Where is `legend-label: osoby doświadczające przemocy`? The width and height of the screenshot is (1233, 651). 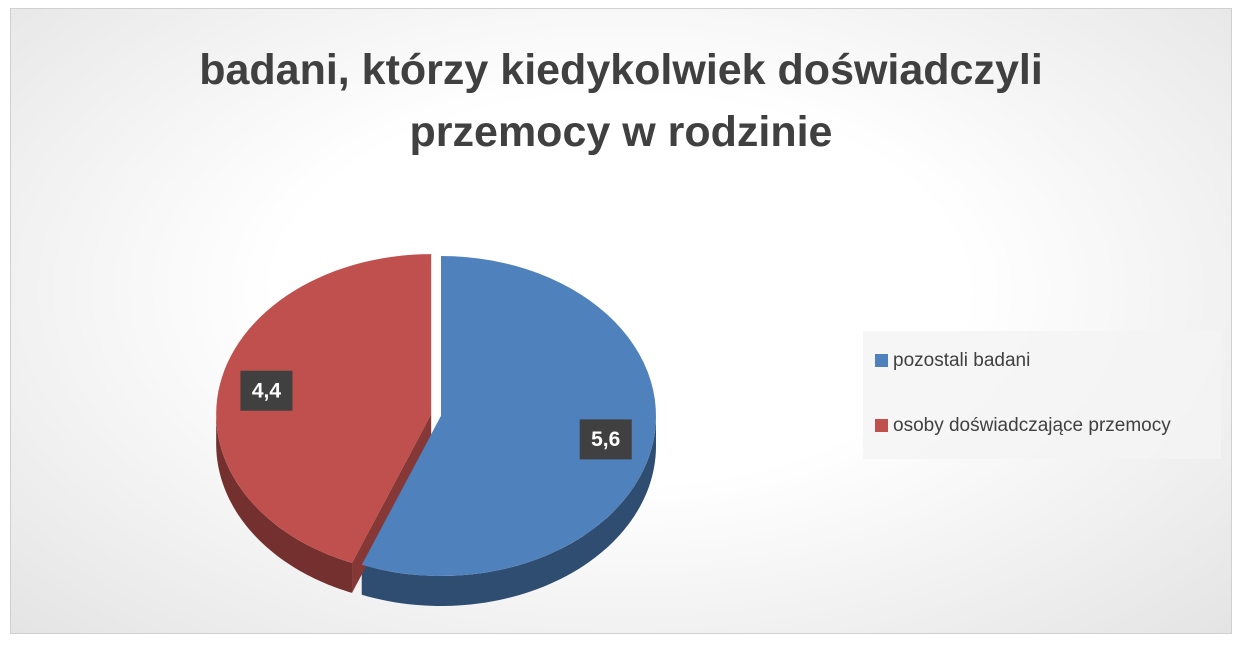
legend-label: osoby doświadczające przemocy is located at coordinates (1032, 425).